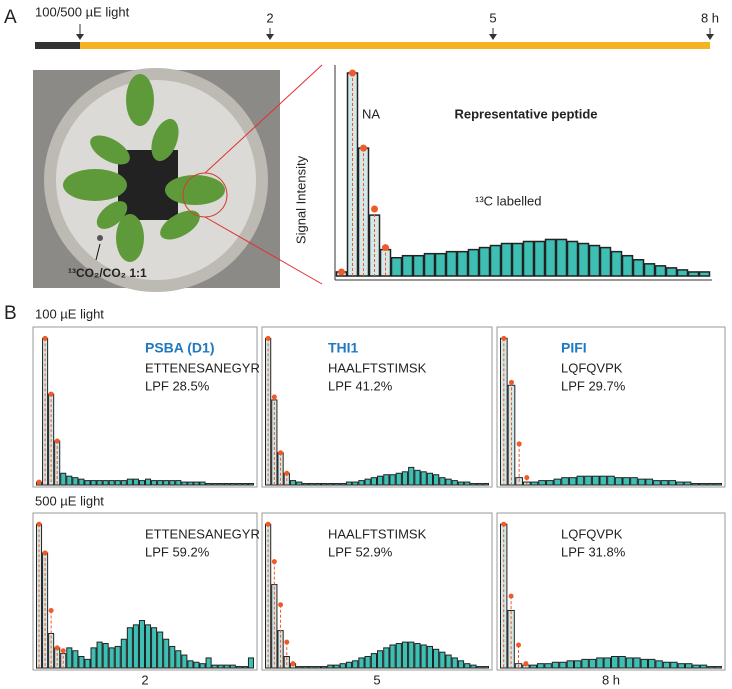 The width and height of the screenshot is (732, 689). What do you see at coordinates (508, 200) in the screenshot?
I see `annotation: ¹³C labelled` at bounding box center [508, 200].